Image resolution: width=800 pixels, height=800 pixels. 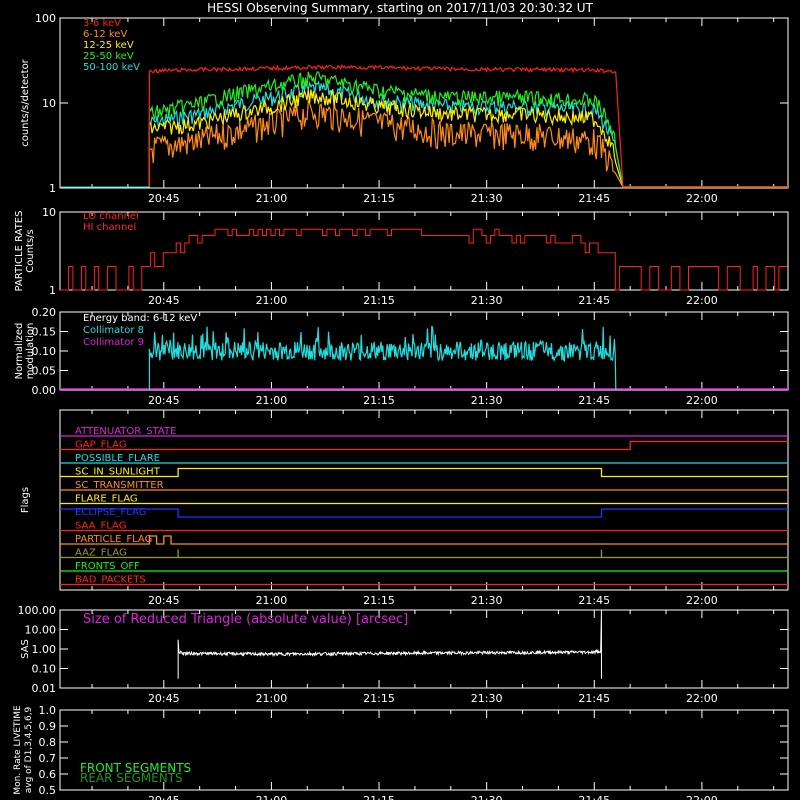 What do you see at coordinates (101, 553) in the screenshot?
I see `flag-label: AAZ_FLAG` at bounding box center [101, 553].